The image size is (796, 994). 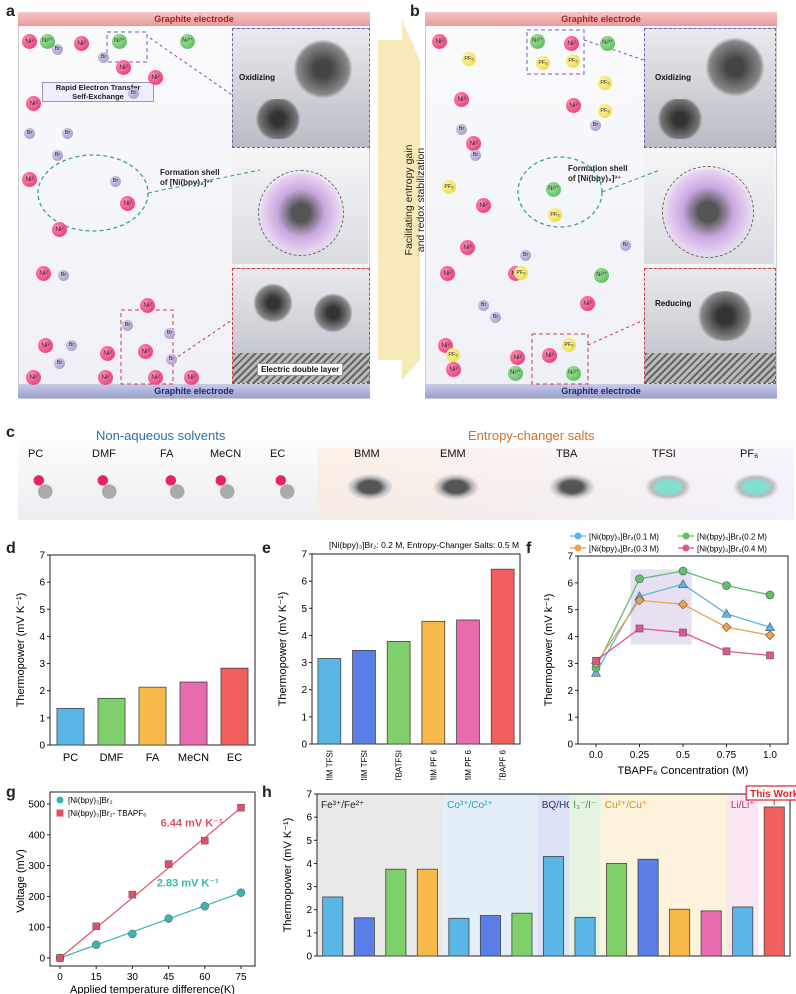 I want to click on x-tick-label-f: 0.75, so click(x=727, y=755).